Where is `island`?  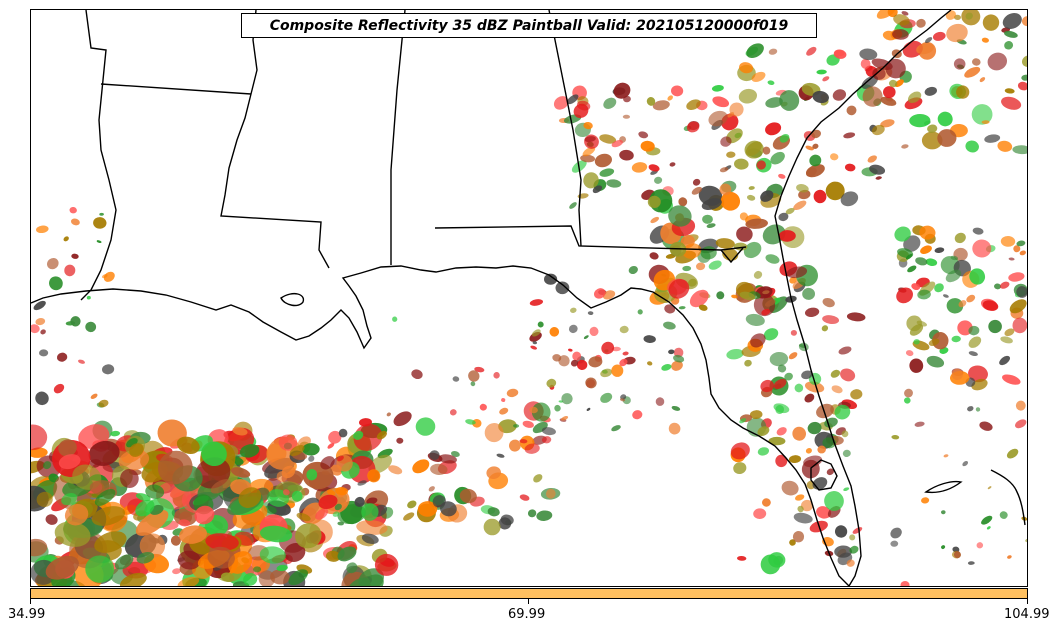 island is located at coordinates (943, 487).